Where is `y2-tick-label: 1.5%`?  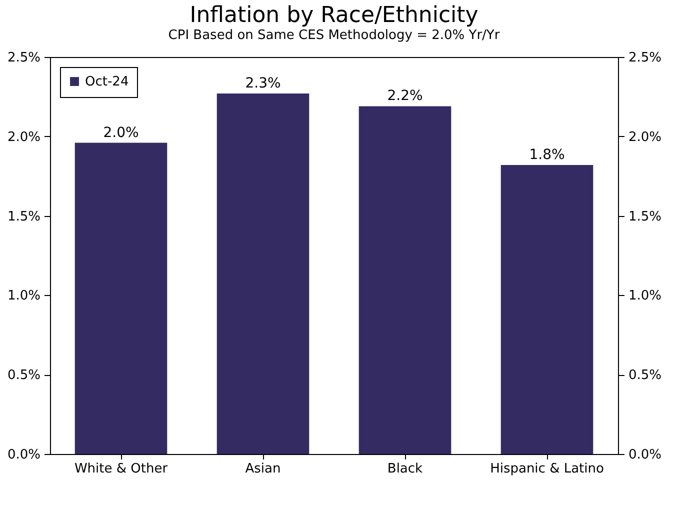
y2-tick-label: 1.5% is located at coordinates (645, 216).